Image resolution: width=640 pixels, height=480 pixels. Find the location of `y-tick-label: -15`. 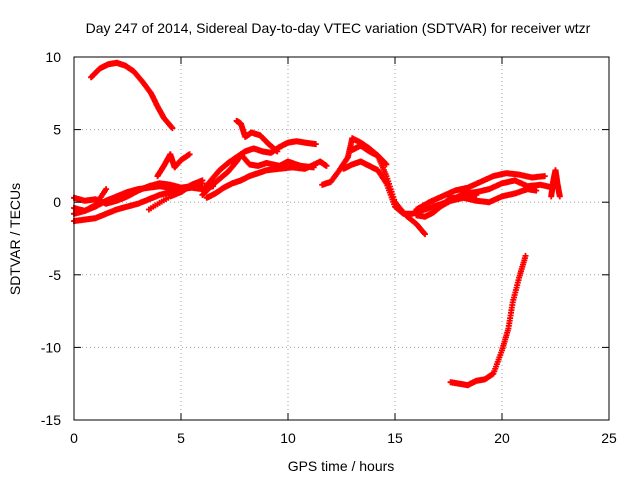

y-tick-label: -15 is located at coordinates (51, 420).